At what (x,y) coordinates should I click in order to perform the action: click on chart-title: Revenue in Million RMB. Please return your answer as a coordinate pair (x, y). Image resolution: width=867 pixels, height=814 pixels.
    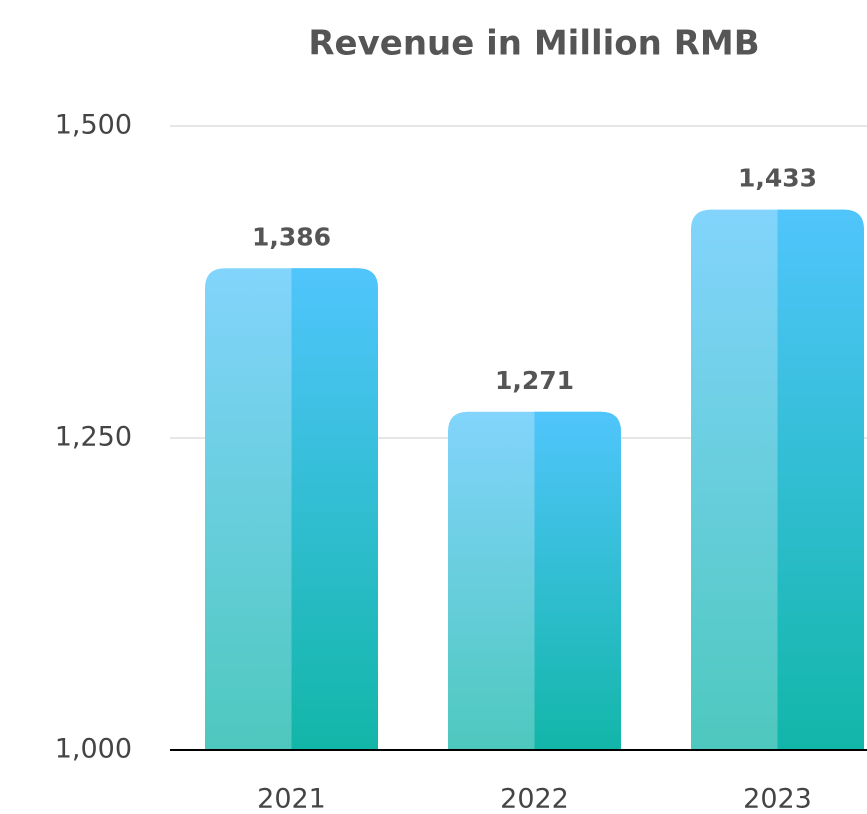
    Looking at the image, I should click on (533, 44).